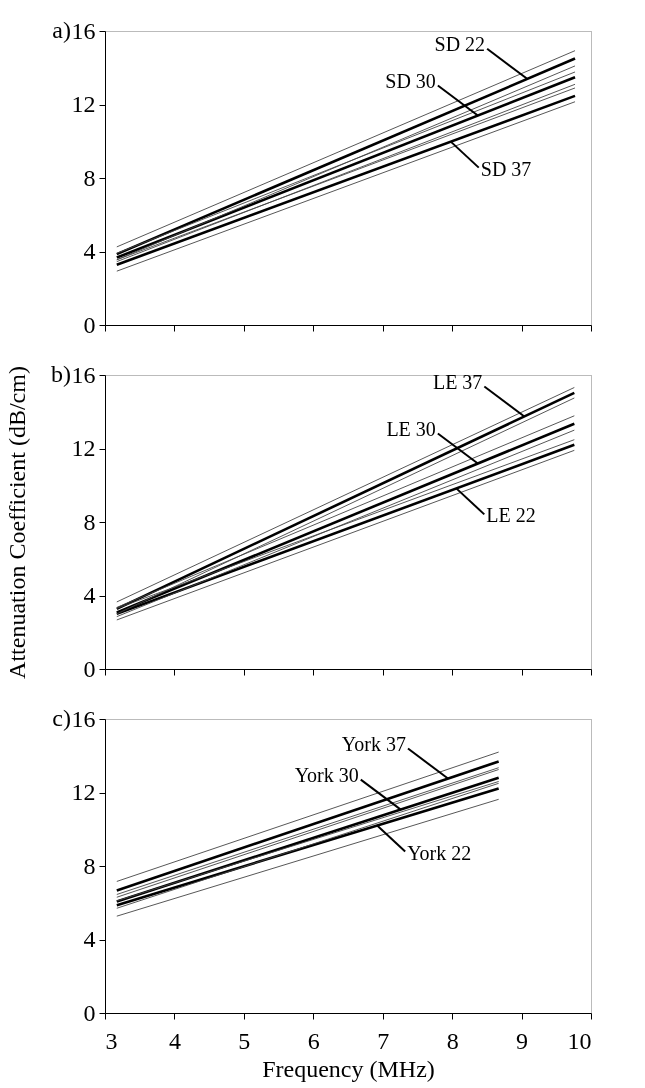 The height and width of the screenshot is (1088, 645). Describe the element at coordinates (16, 522) in the screenshot. I see `y-axis-title: Attenuation Coefficient (dB/cm)` at that location.